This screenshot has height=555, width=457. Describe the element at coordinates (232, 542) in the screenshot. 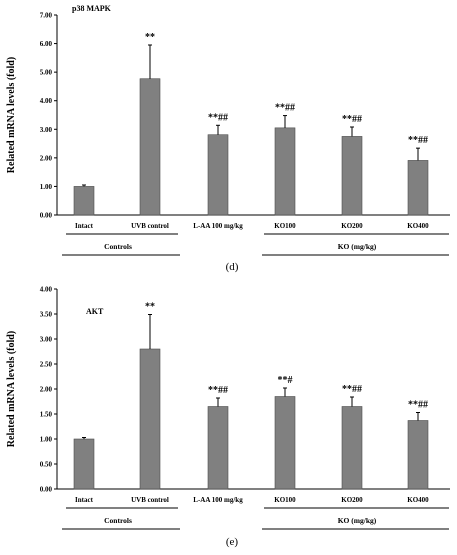

I see `panel-label: (e)` at that location.